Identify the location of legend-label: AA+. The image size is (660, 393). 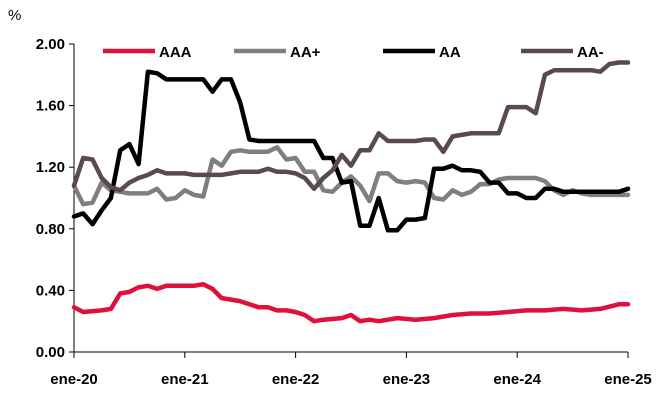
(305, 52).